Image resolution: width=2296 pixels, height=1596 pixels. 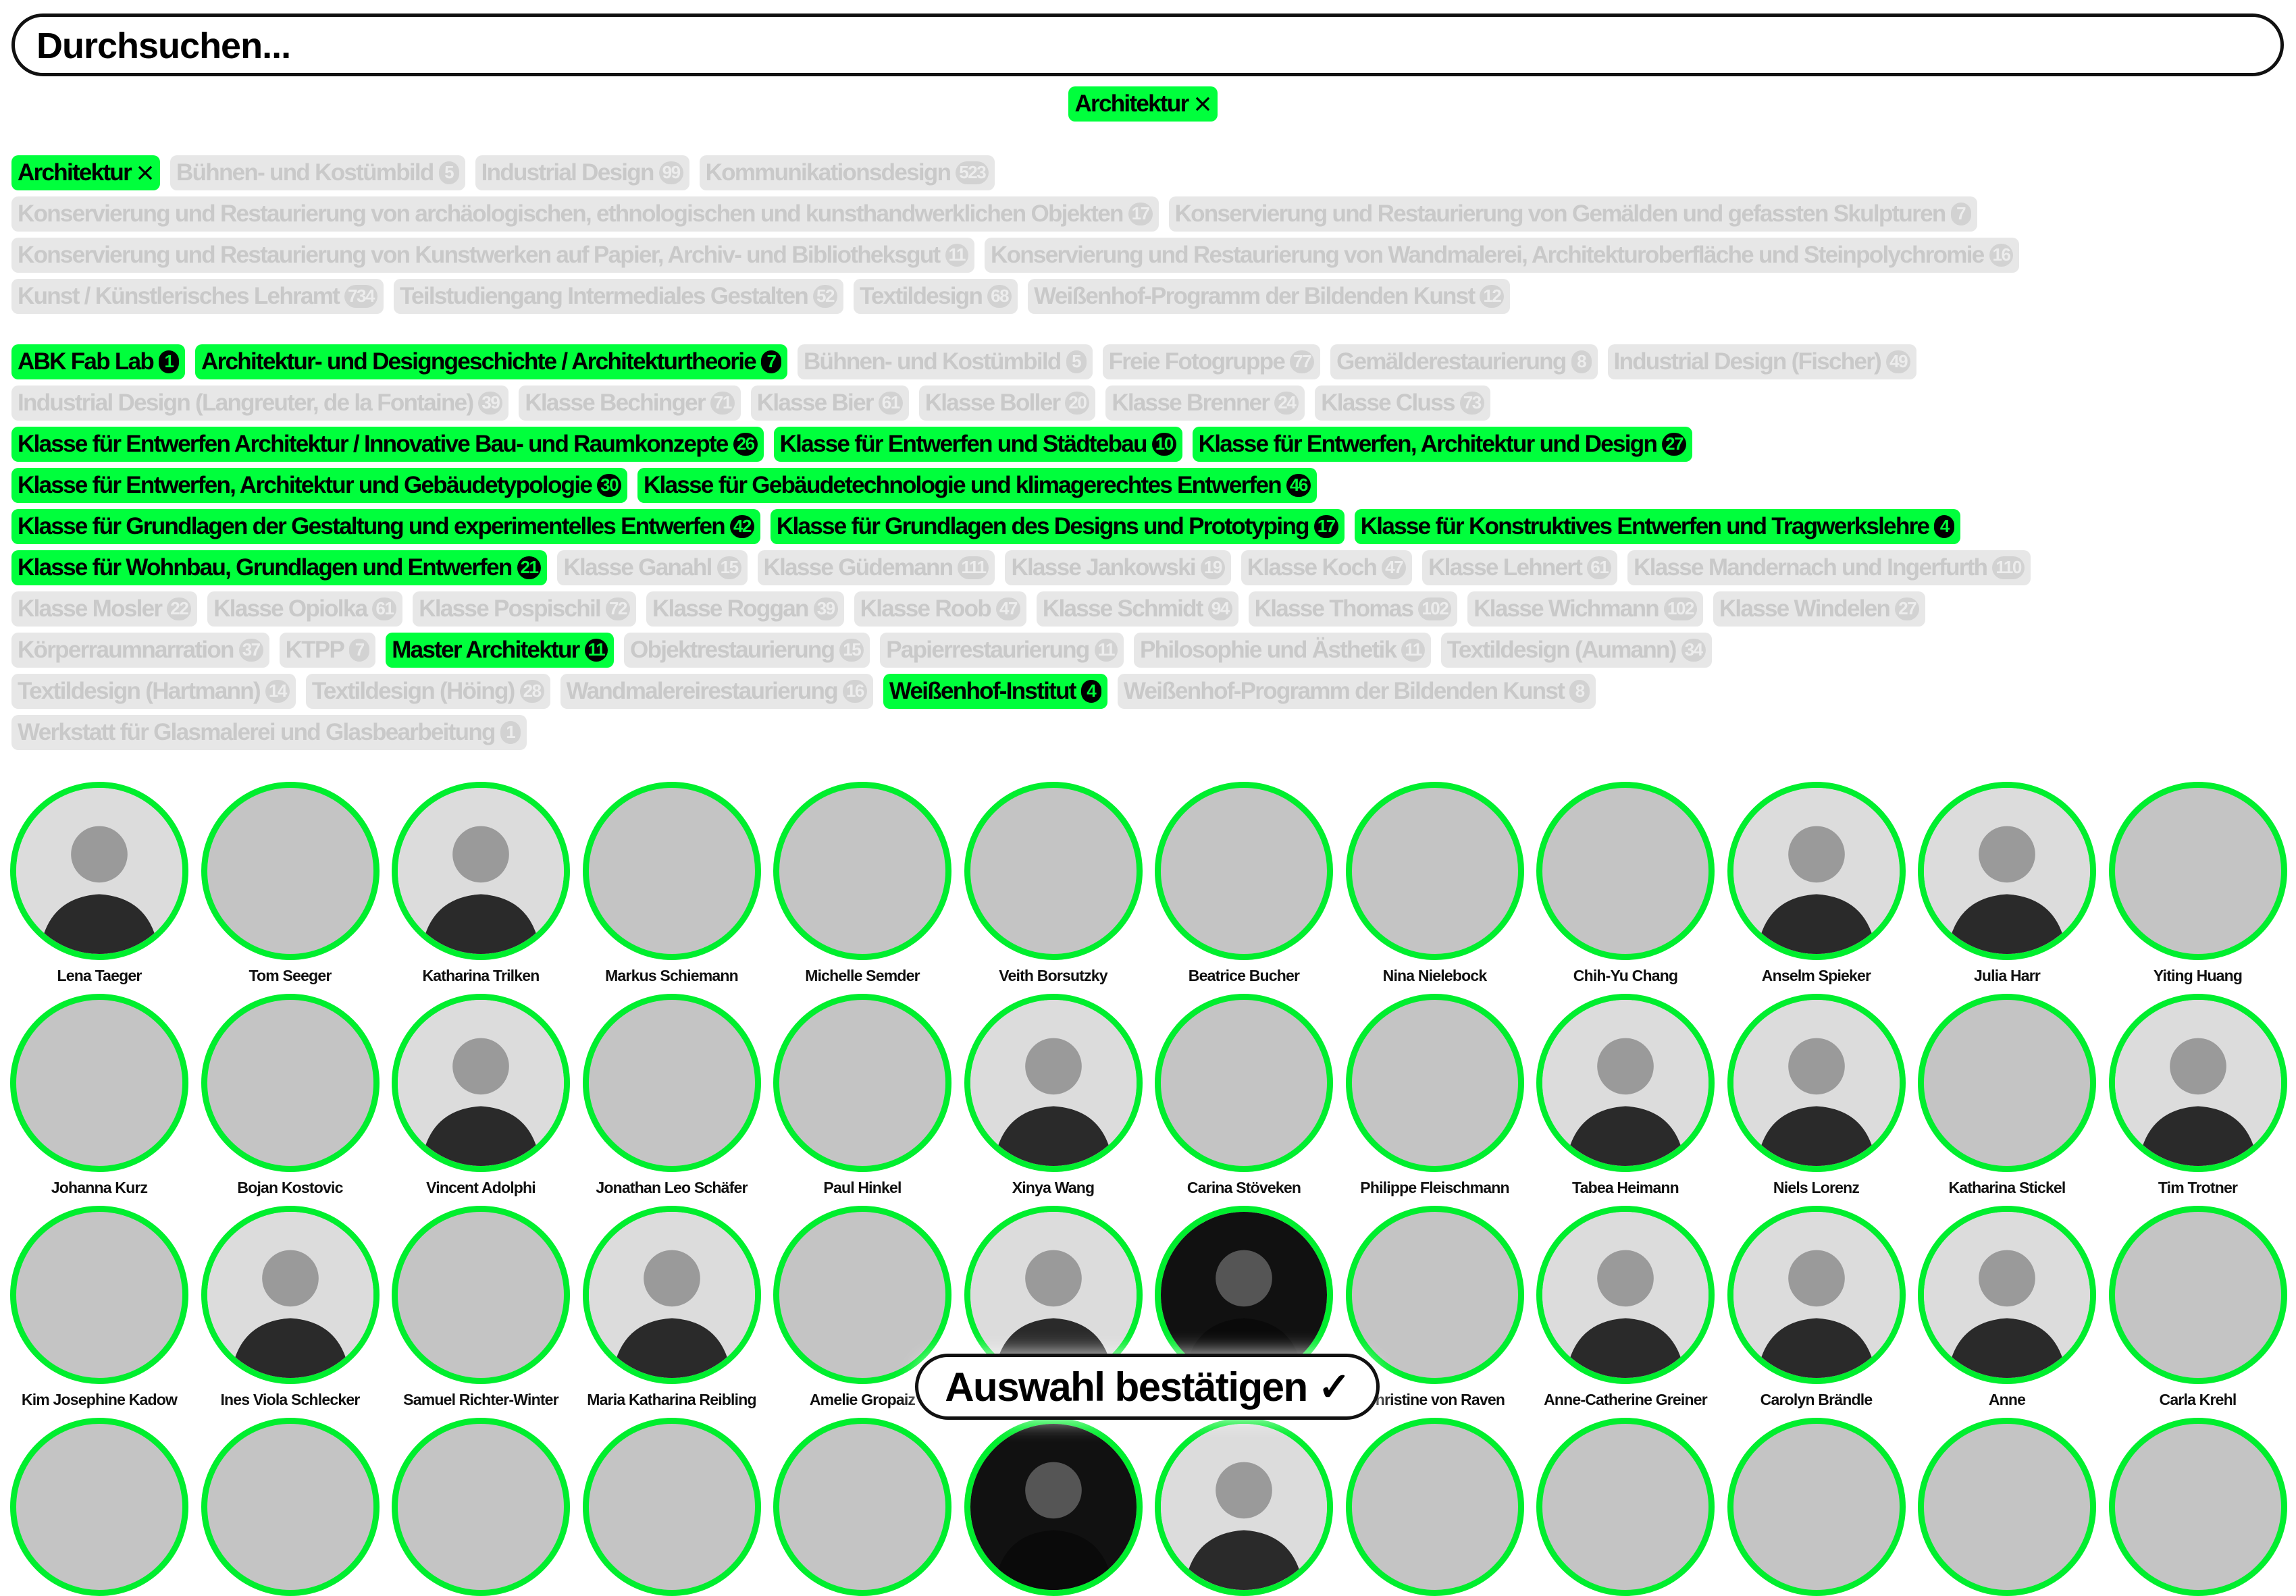 What do you see at coordinates (317, 172) in the screenshot?
I see `filter-chip: Bühnen- und Kostümbild 5` at bounding box center [317, 172].